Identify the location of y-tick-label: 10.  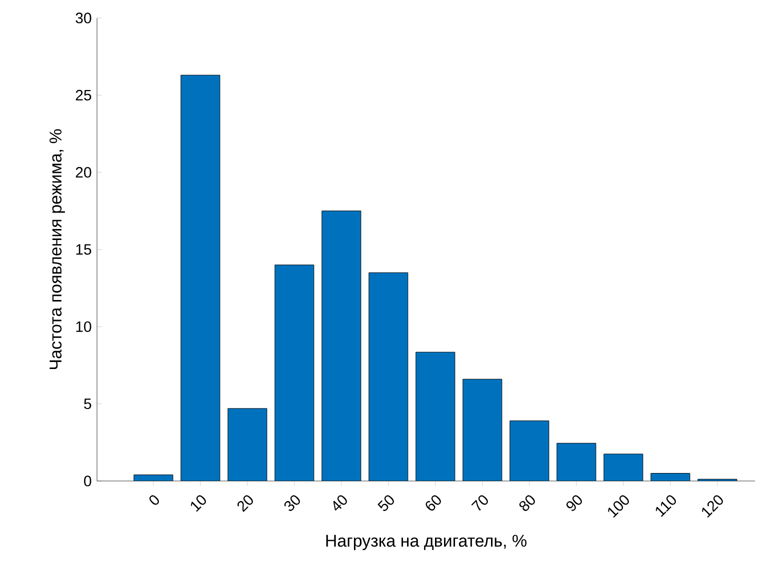
(84, 326).